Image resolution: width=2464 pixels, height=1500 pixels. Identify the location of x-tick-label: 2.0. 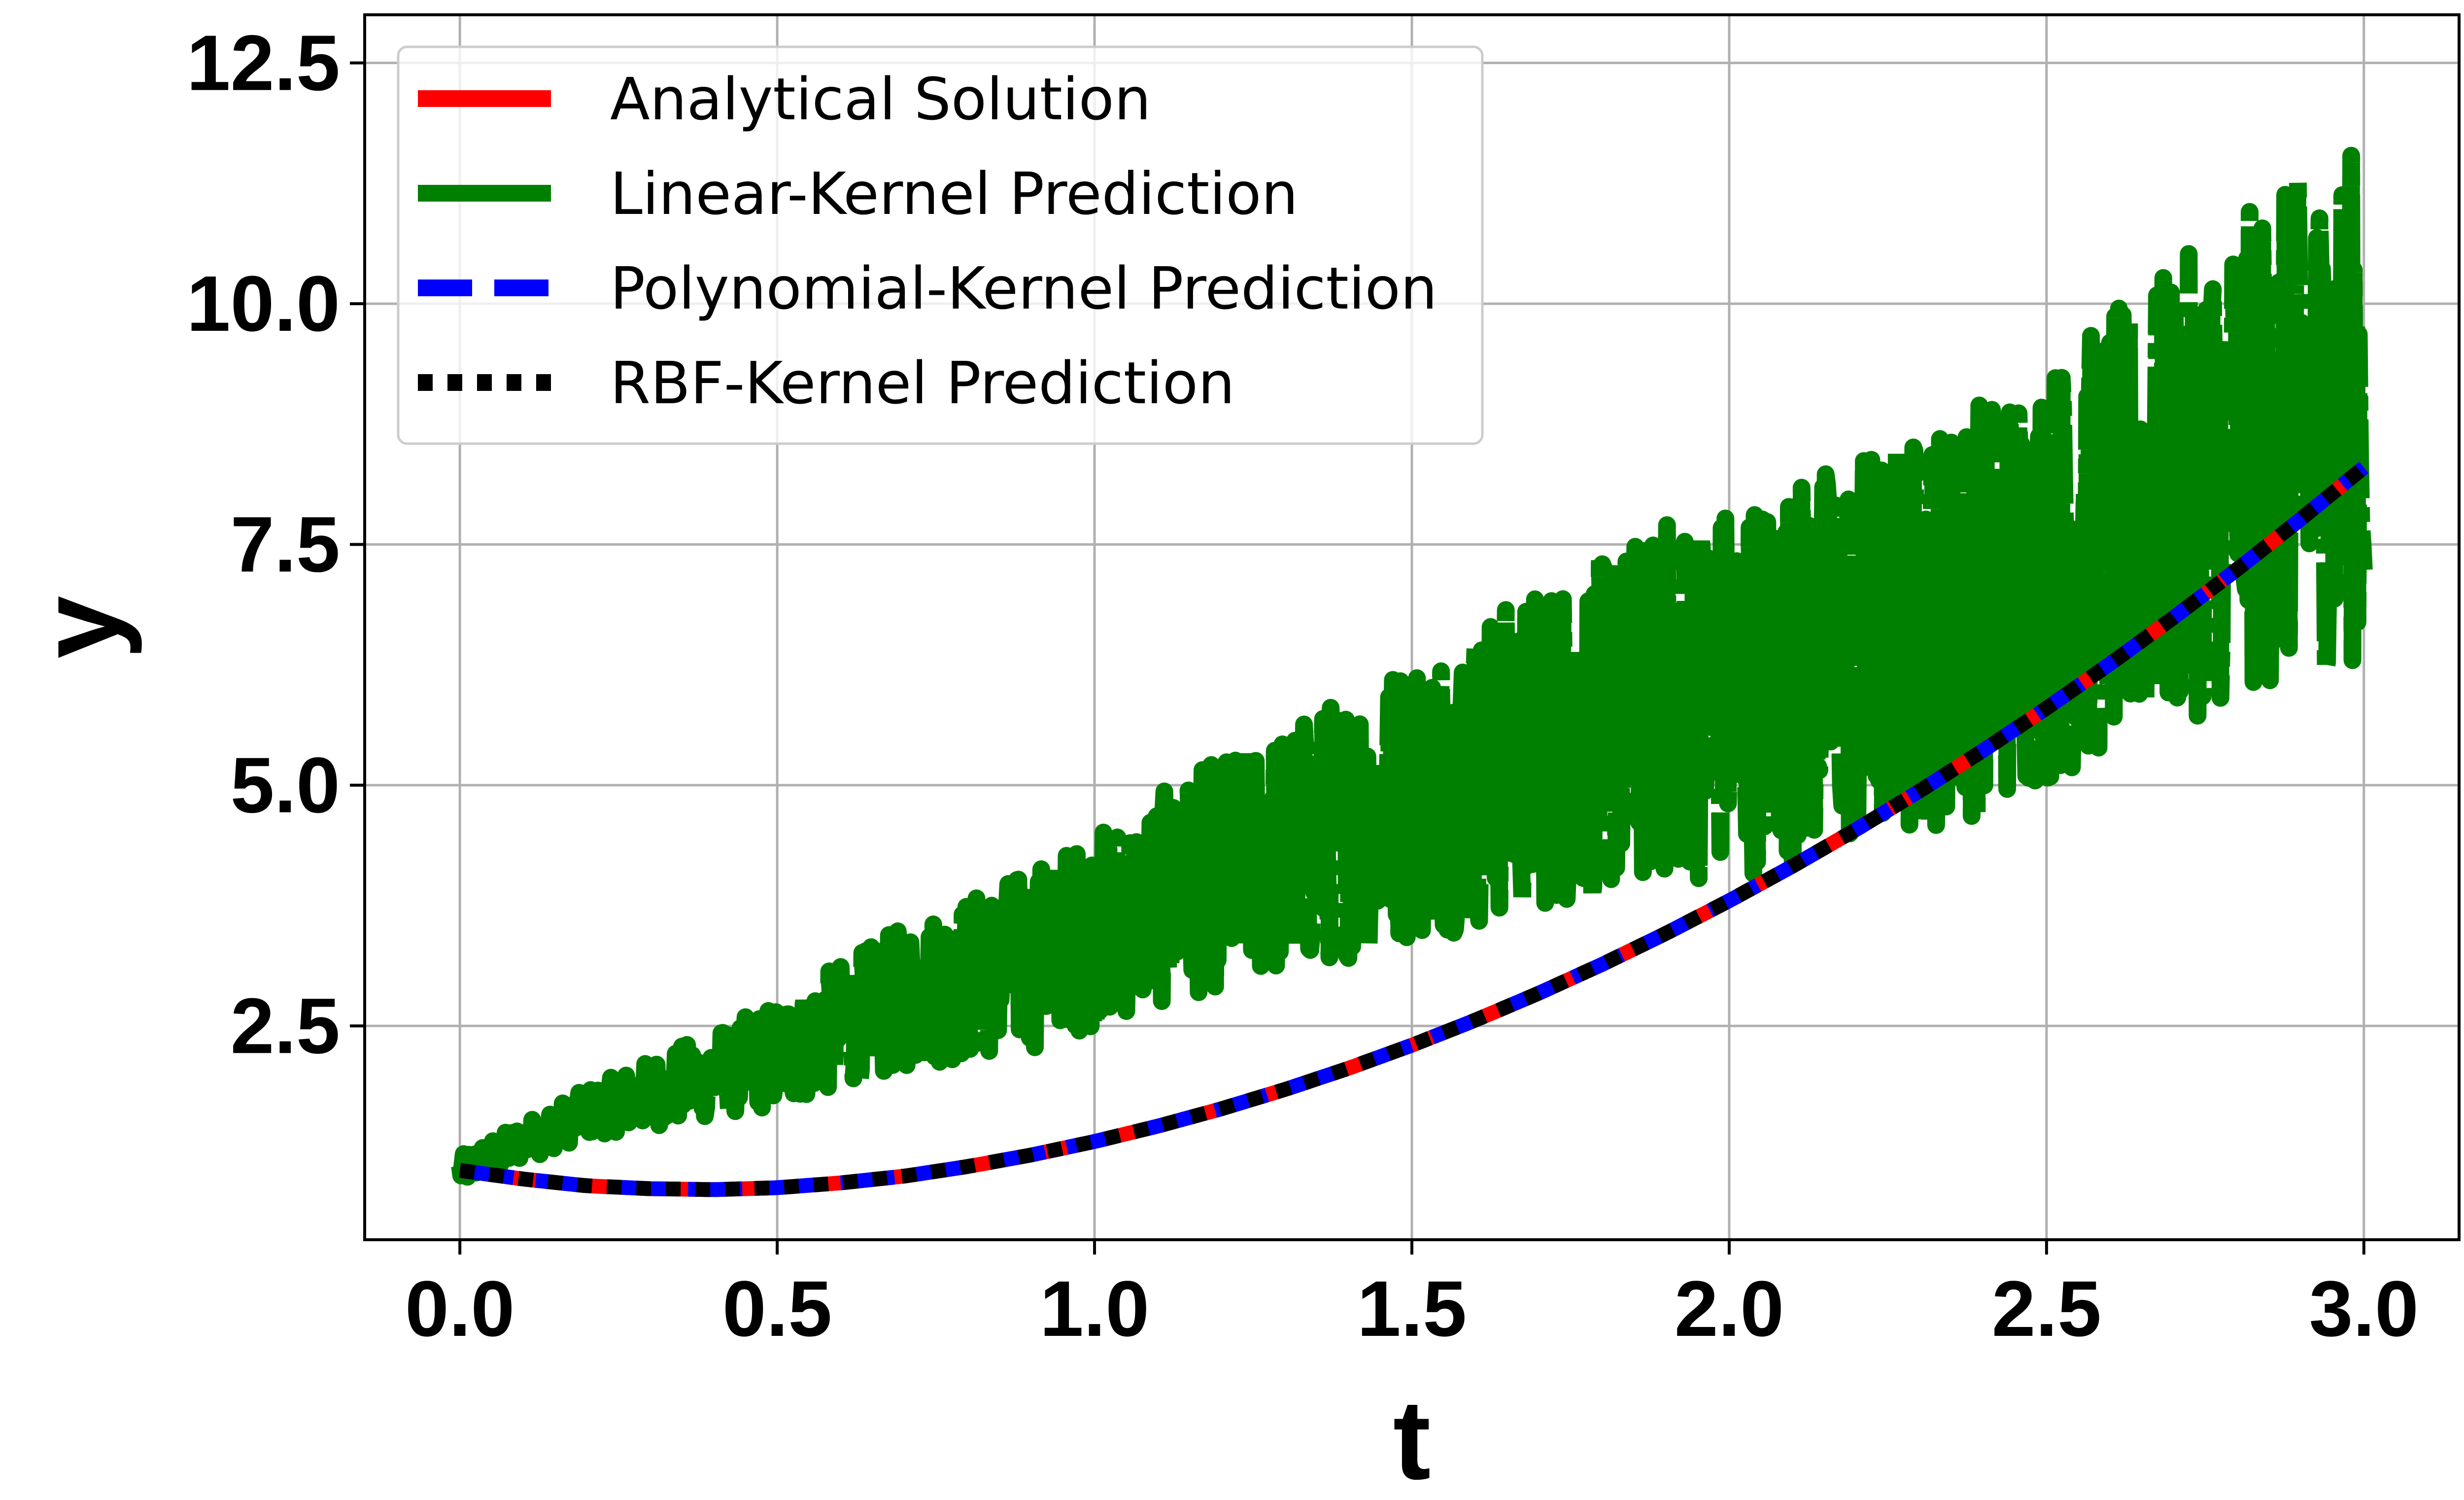
(1729, 1308).